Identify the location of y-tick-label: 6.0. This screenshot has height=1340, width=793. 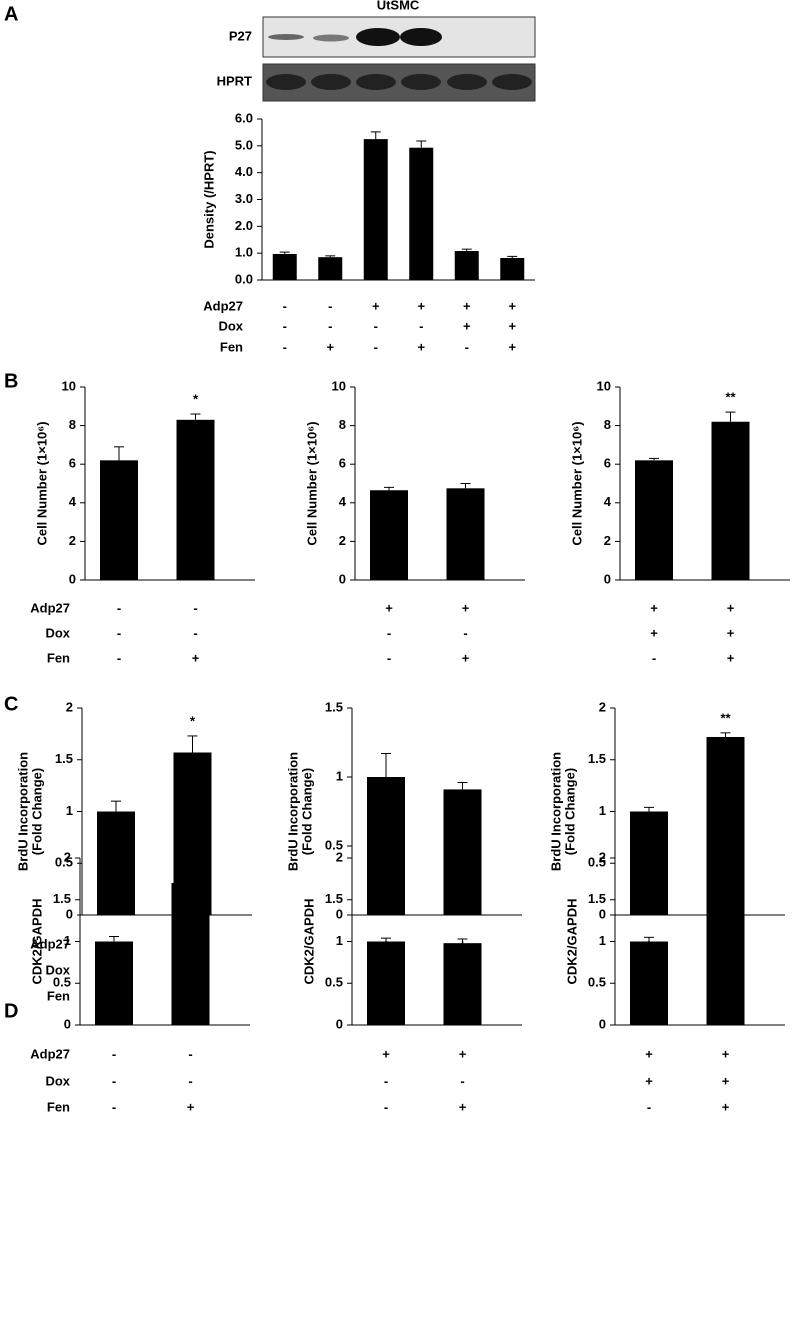
(244, 117).